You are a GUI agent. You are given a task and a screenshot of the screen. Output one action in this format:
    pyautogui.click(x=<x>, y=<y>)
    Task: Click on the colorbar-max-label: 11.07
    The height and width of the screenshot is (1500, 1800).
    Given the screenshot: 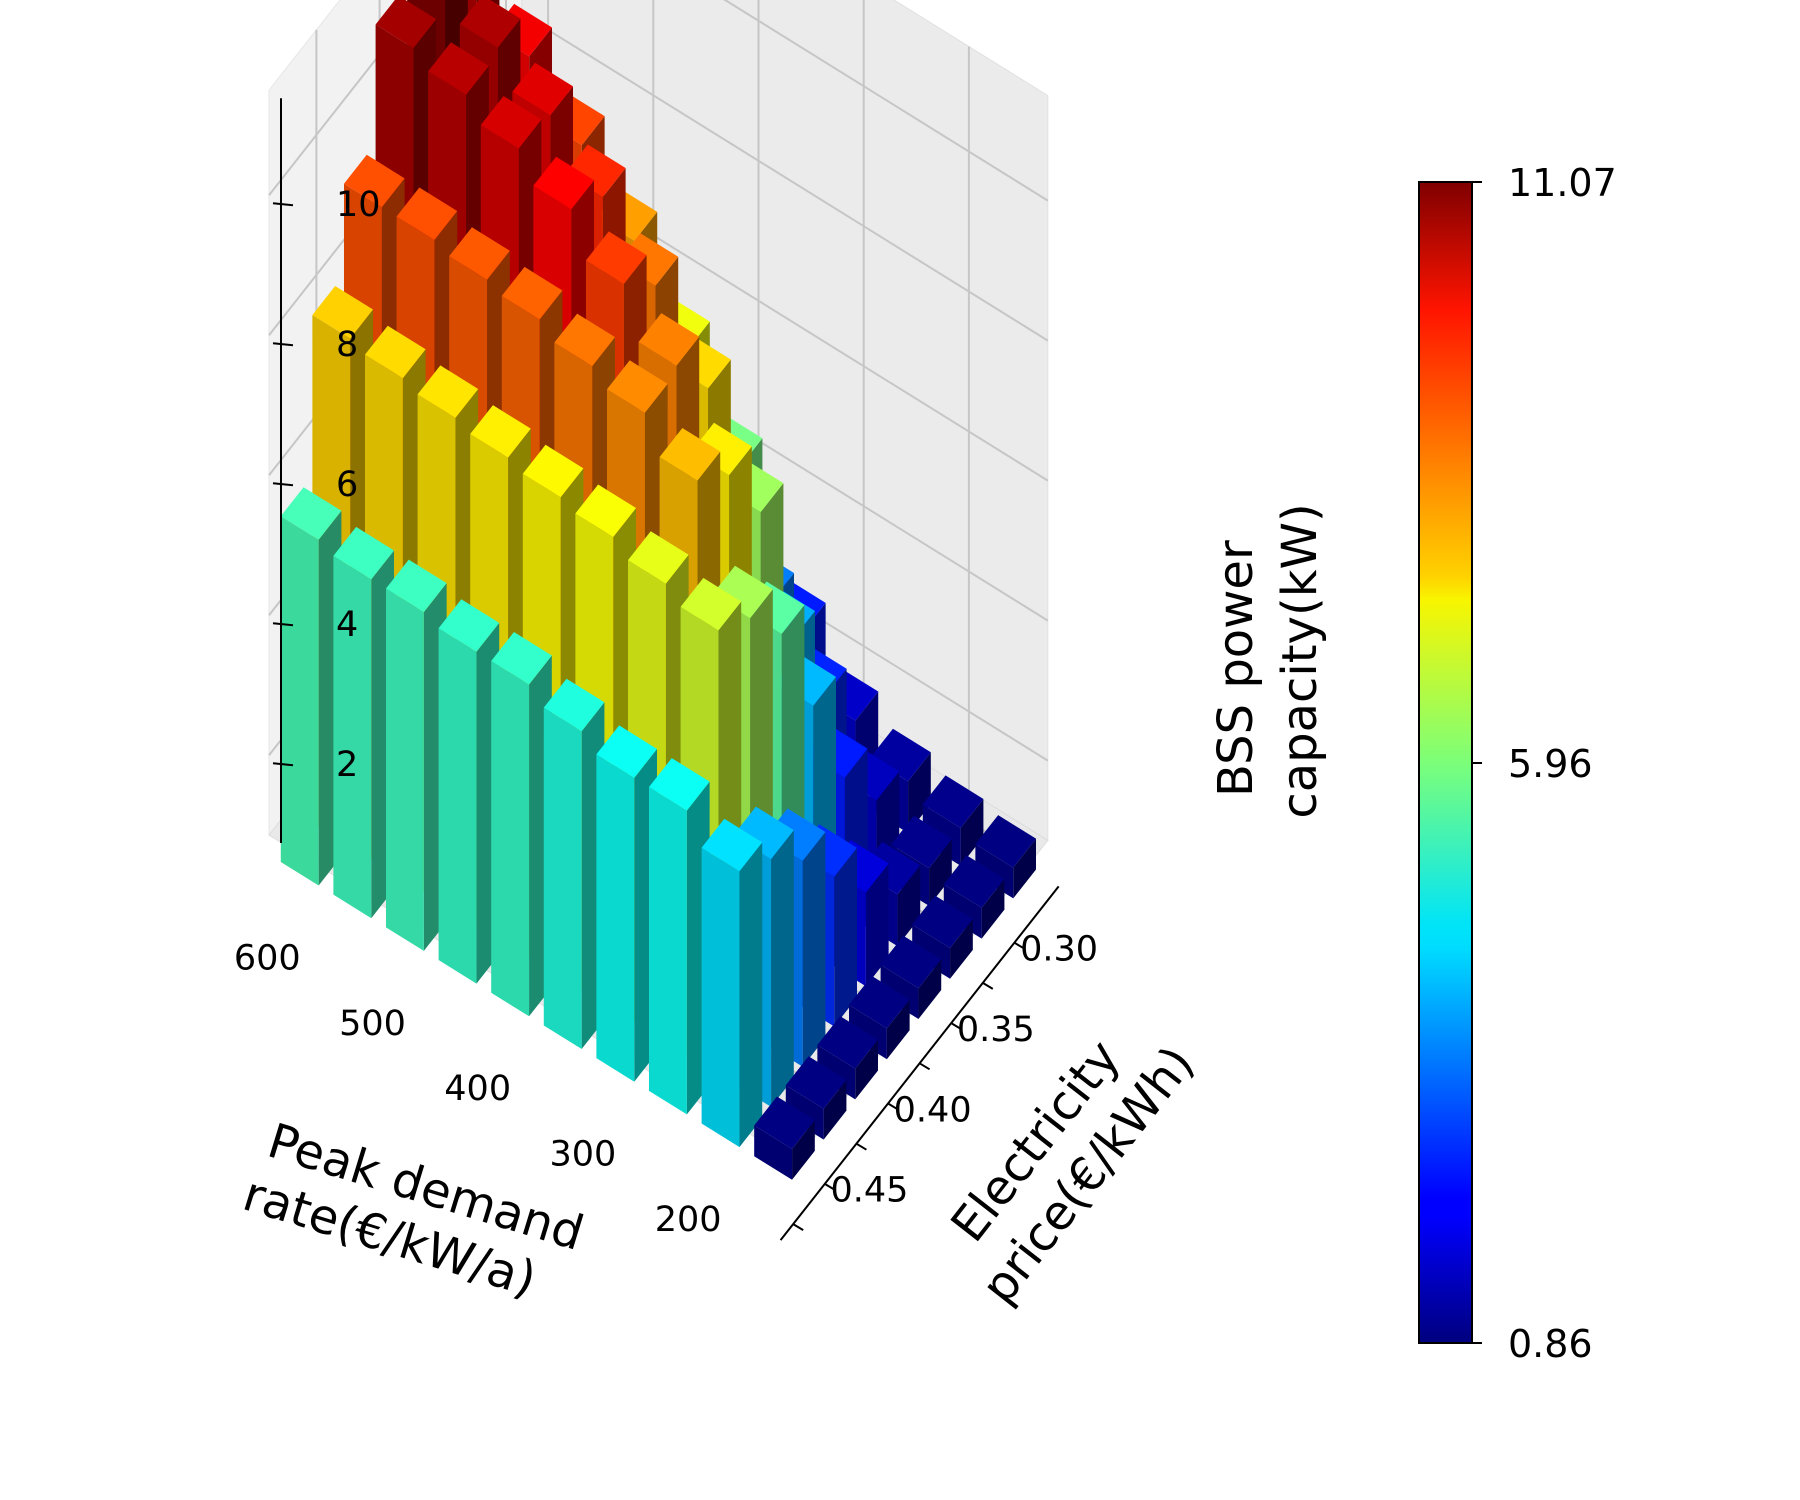 What is the action you would take?
    pyautogui.click(x=1562, y=183)
    